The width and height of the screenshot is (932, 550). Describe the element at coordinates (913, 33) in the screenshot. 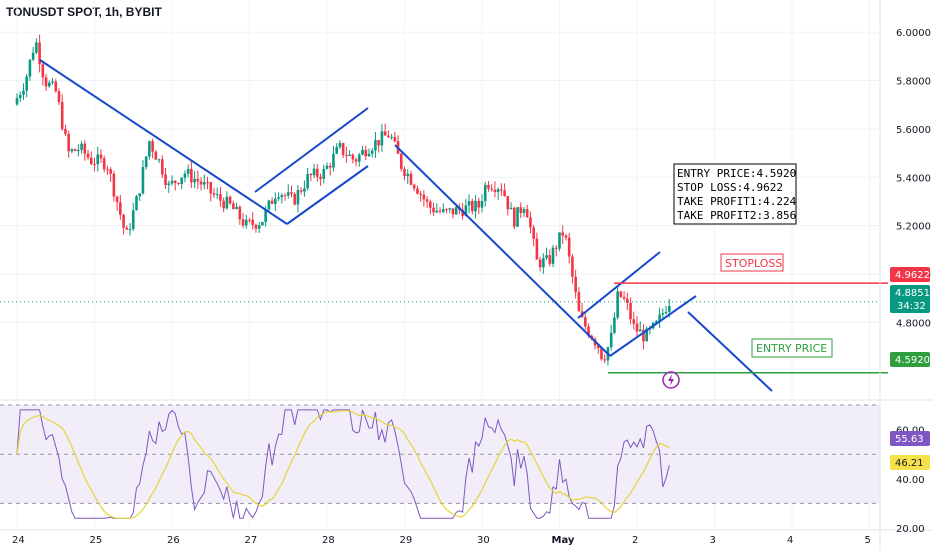

I see `price-tick-label: 6.0000` at that location.